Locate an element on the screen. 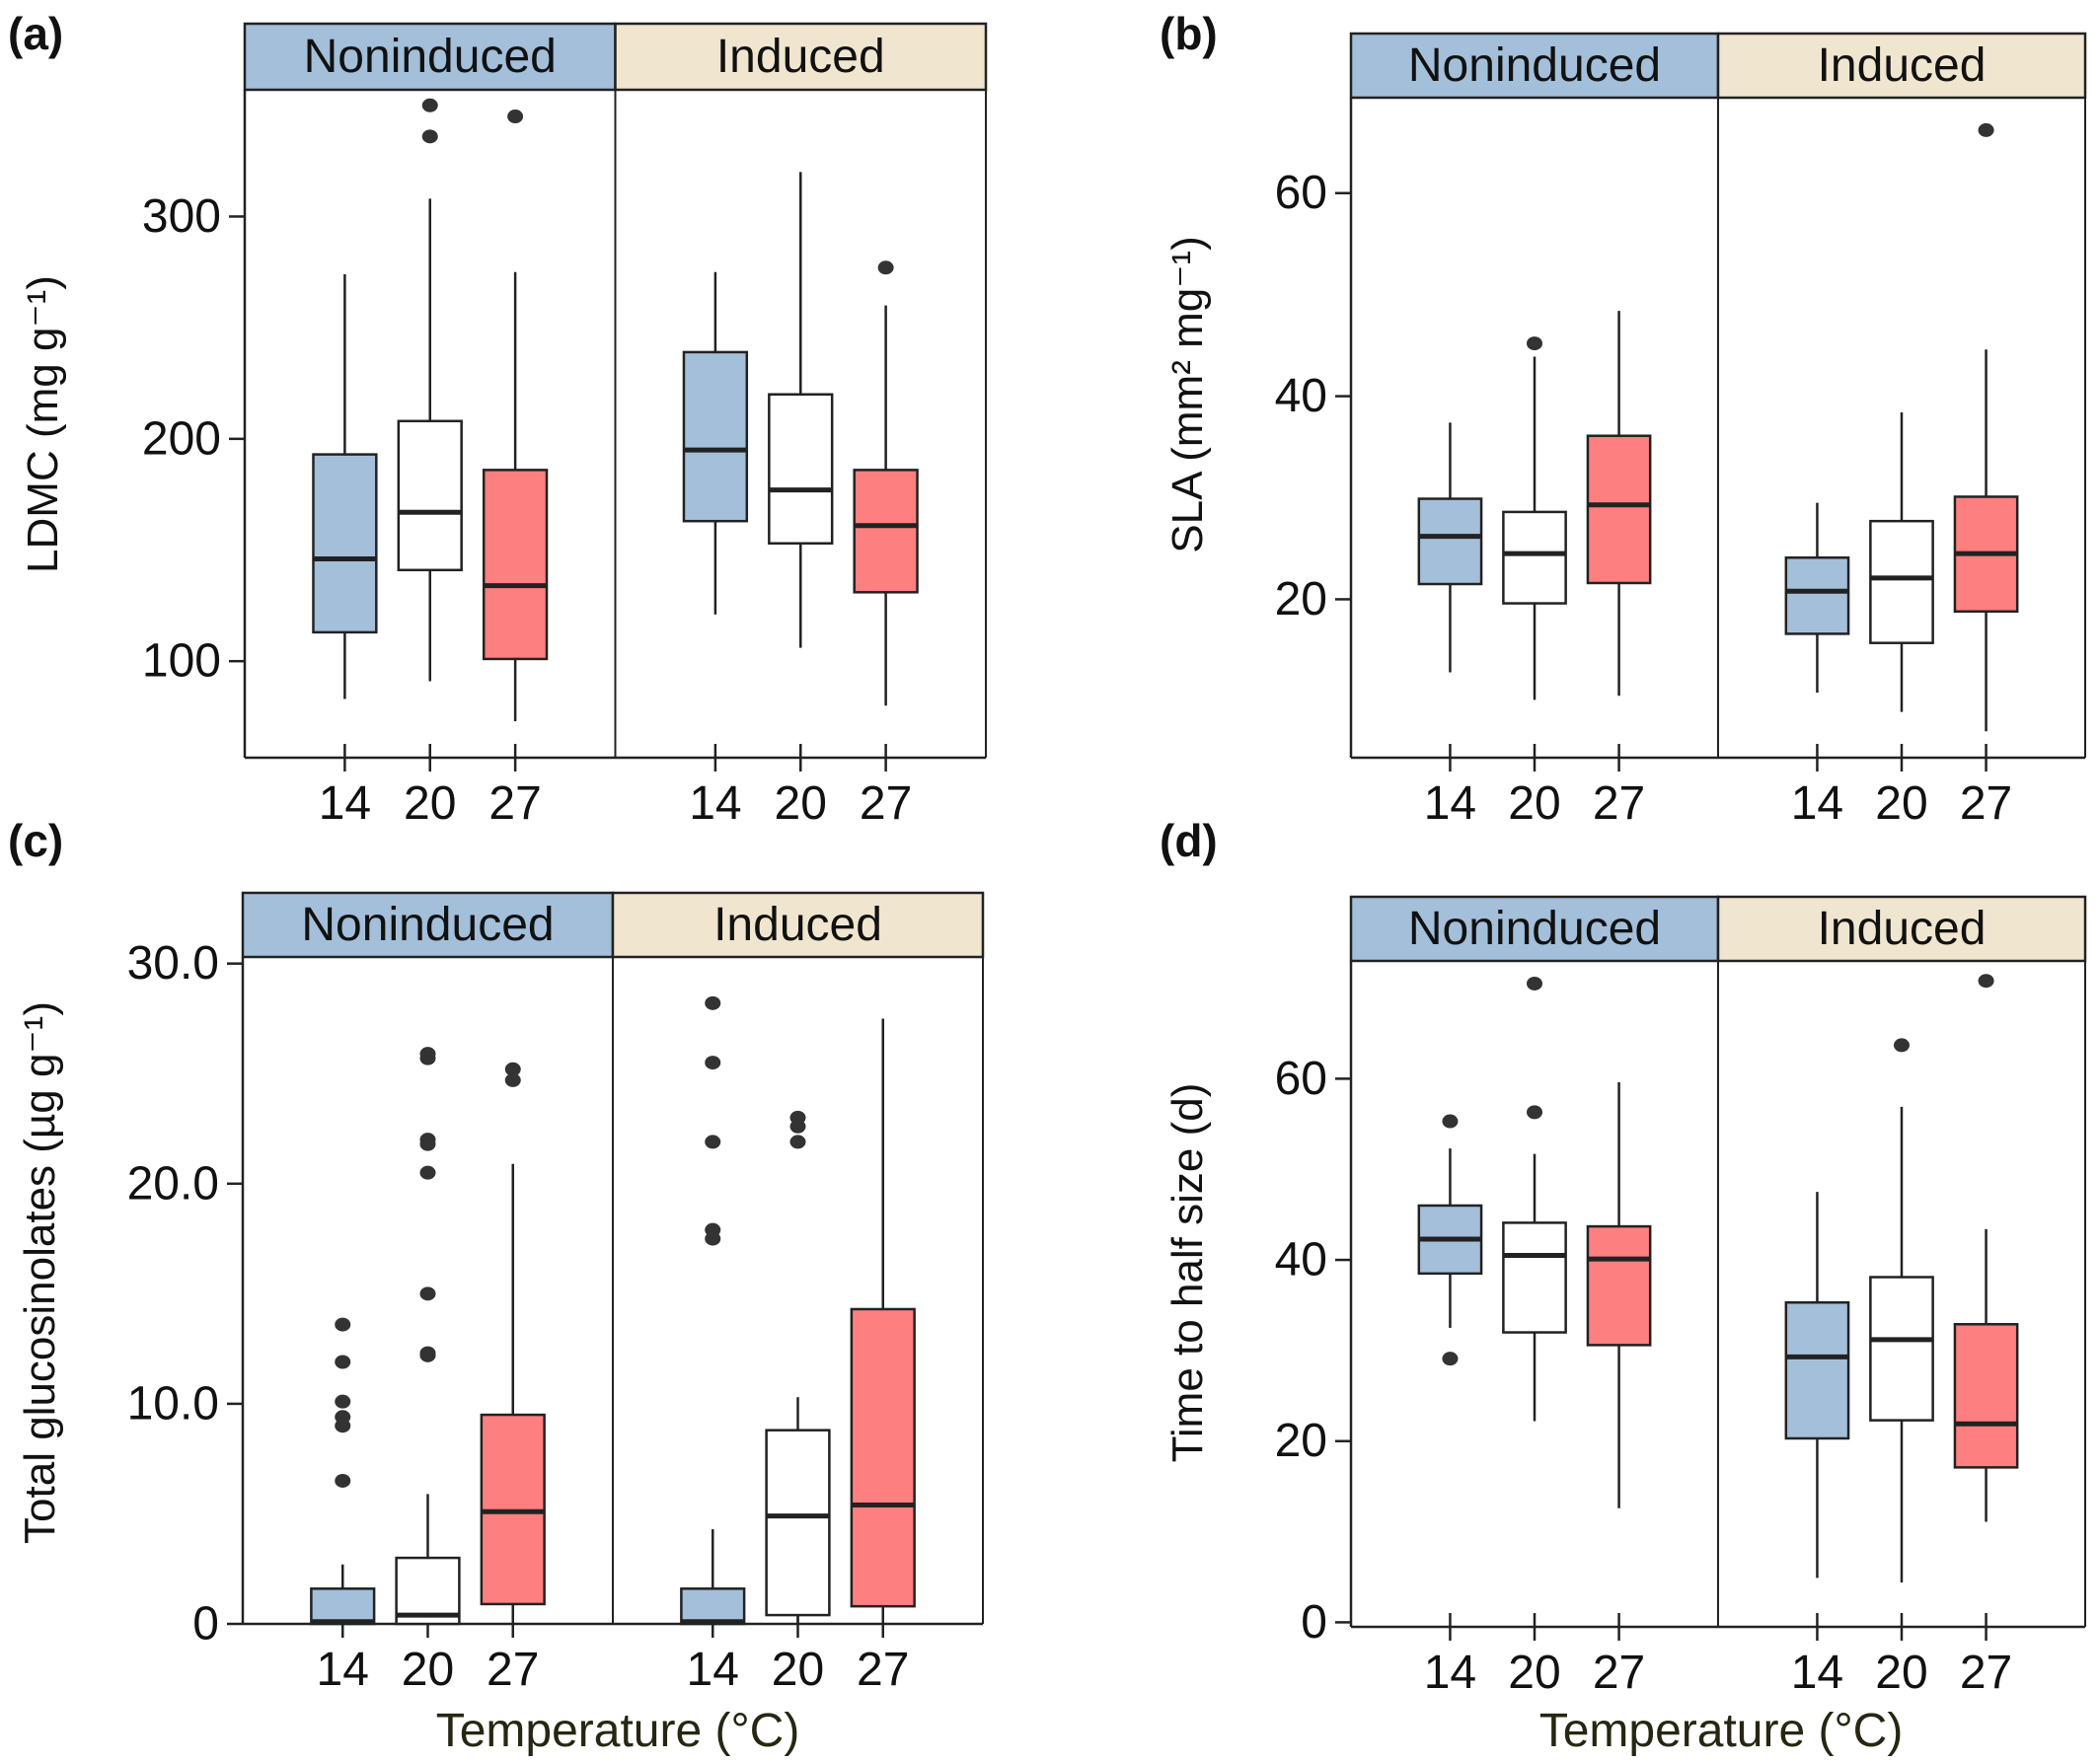 The width and height of the screenshot is (2100, 1763). x-axis-label: Temperature (°C) is located at coordinates (618, 1731).